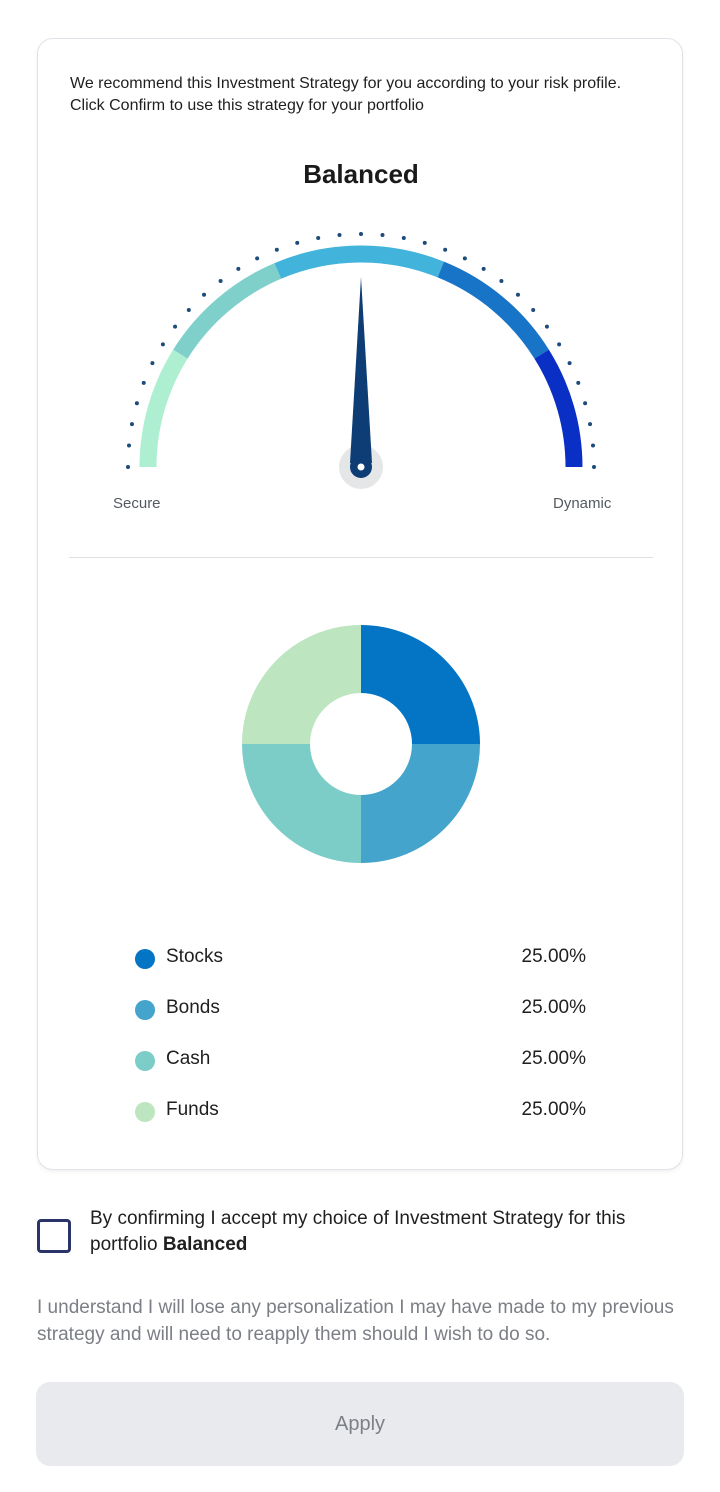 Image resolution: width=720 pixels, height=1492 pixels. Describe the element at coordinates (361, 557) in the screenshot. I see `divider` at that location.